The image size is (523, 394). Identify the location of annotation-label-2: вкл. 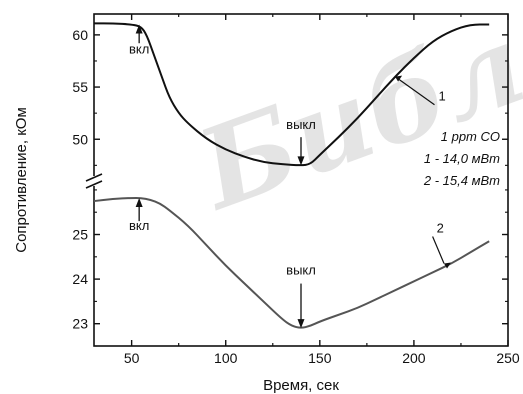
(139, 225).